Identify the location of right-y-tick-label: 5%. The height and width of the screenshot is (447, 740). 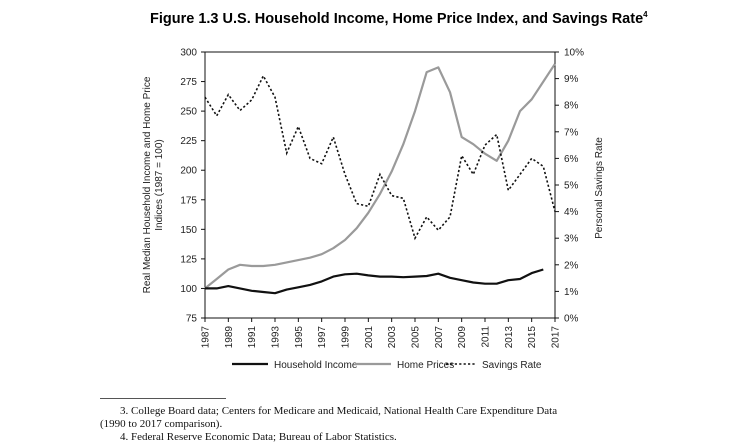
(571, 186).